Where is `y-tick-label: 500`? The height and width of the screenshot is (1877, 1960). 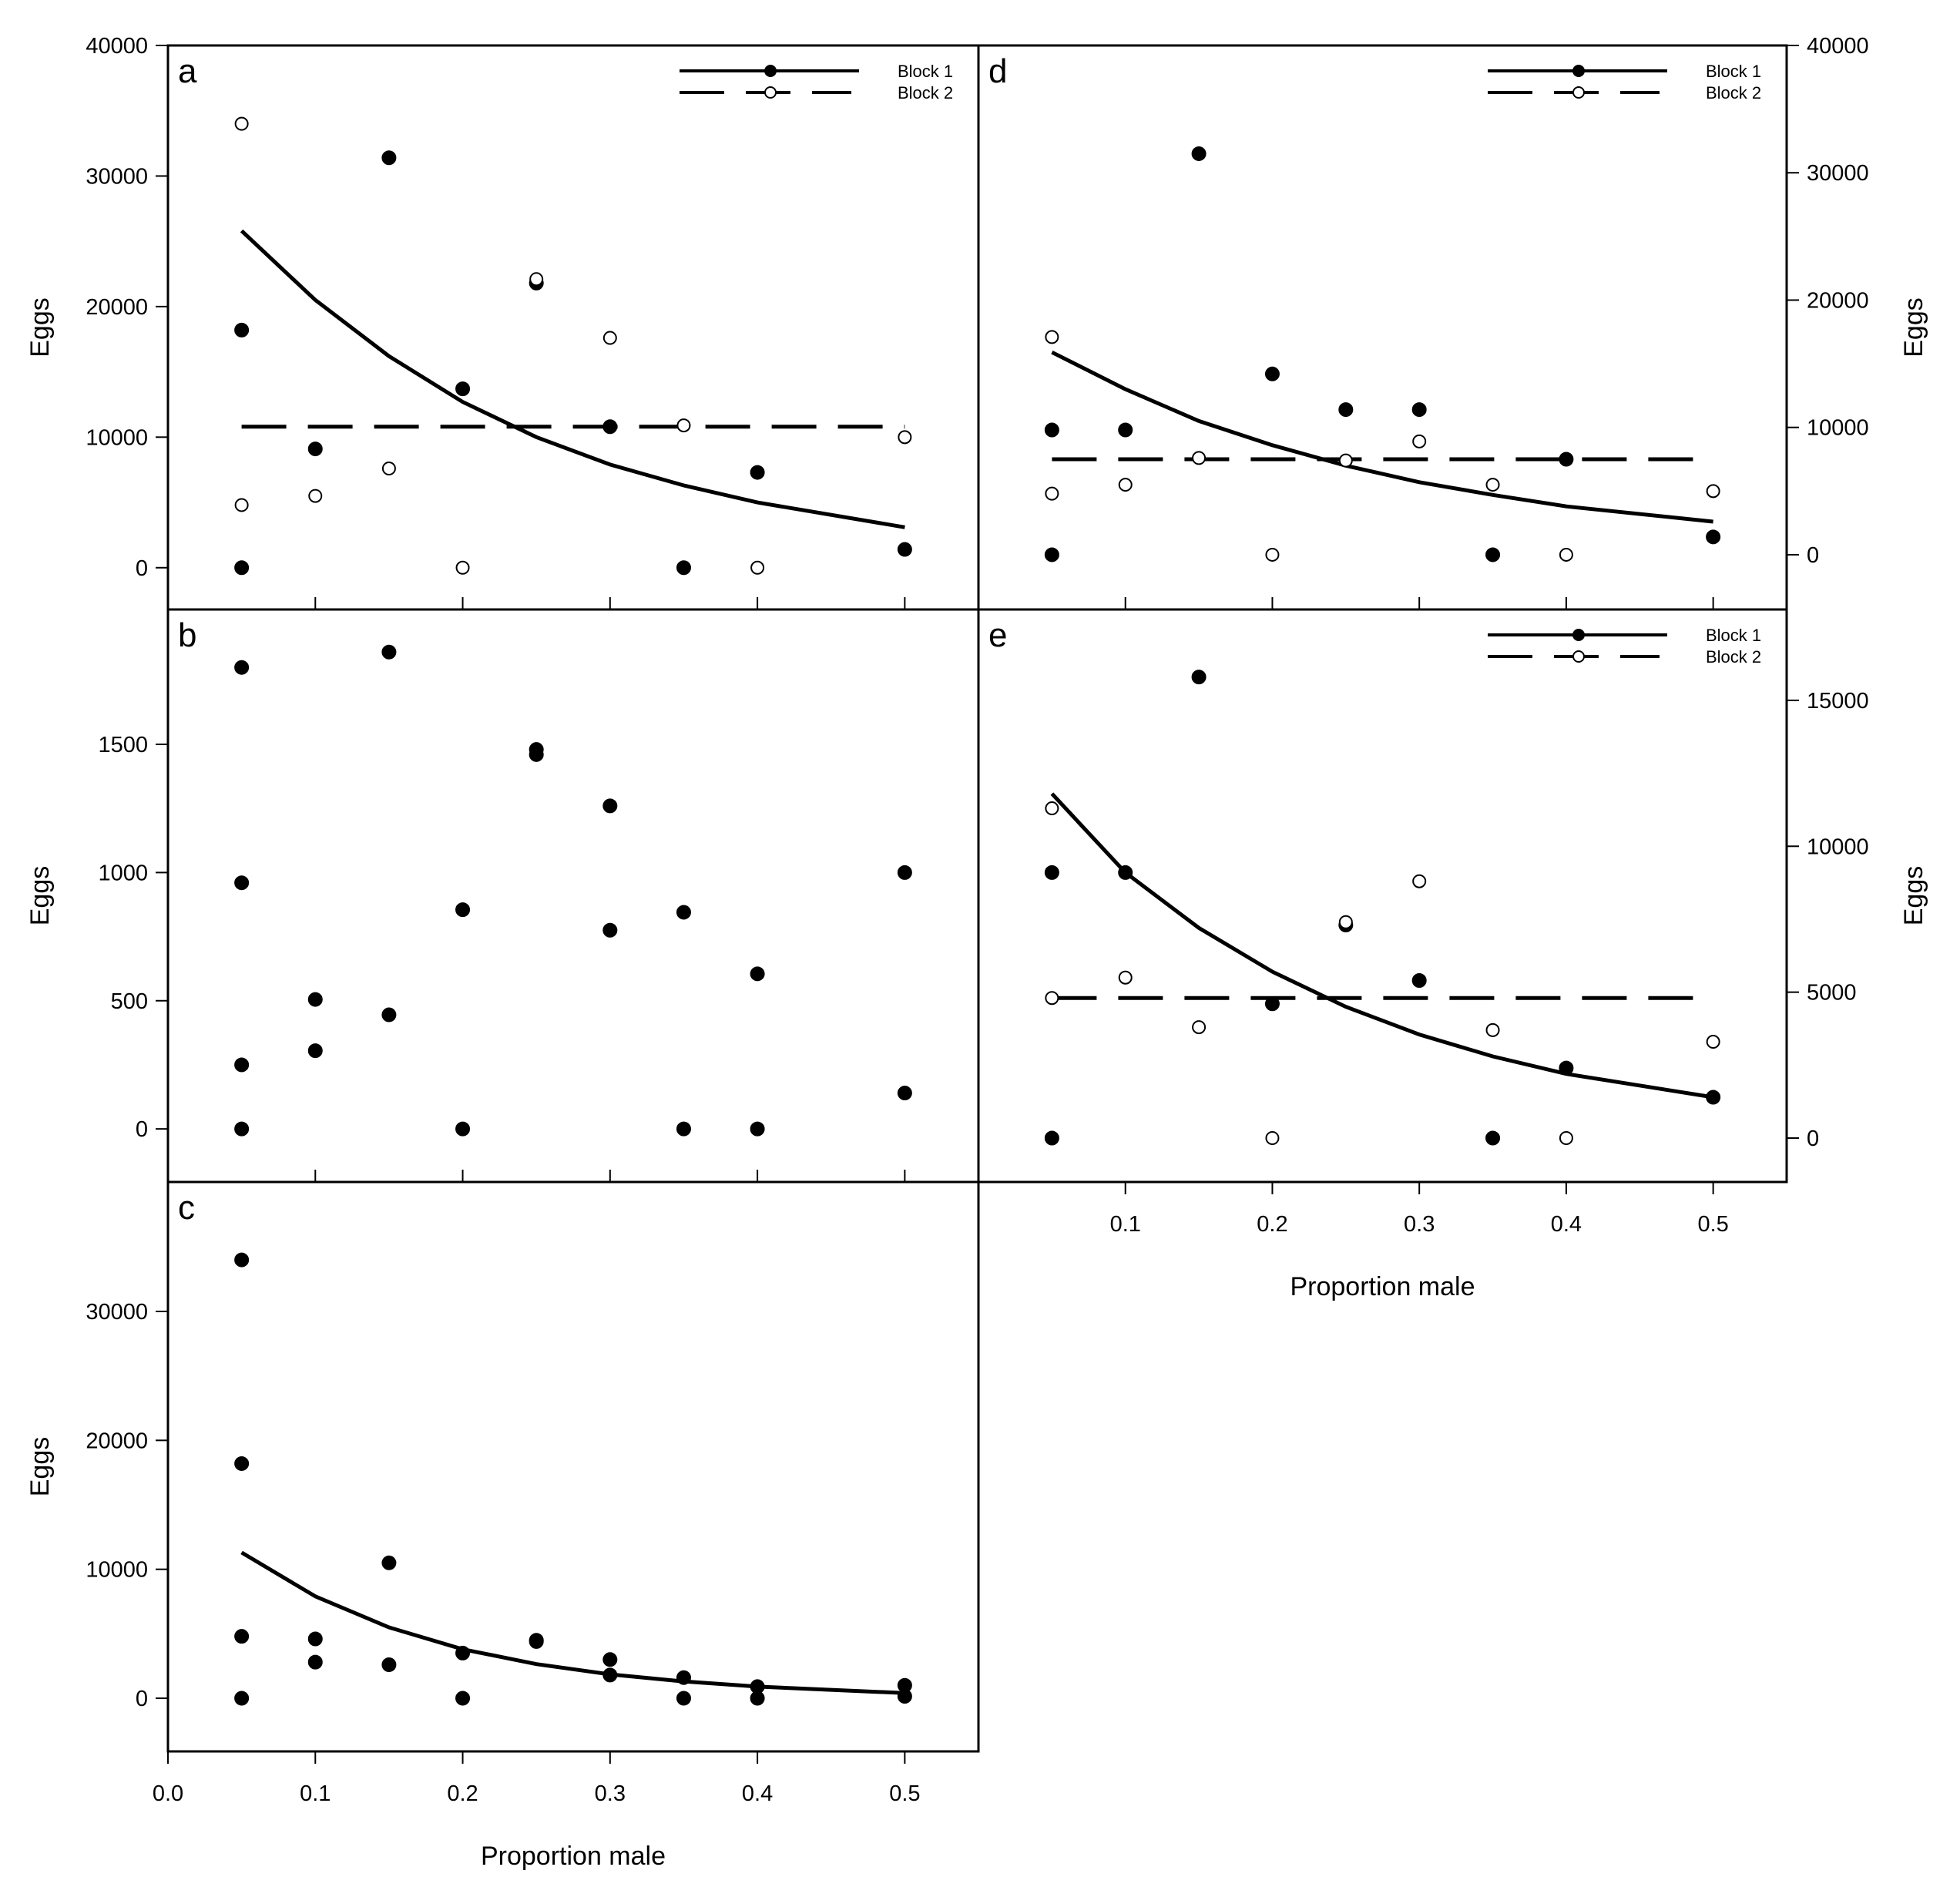
y-tick-label: 500 is located at coordinates (129, 1001).